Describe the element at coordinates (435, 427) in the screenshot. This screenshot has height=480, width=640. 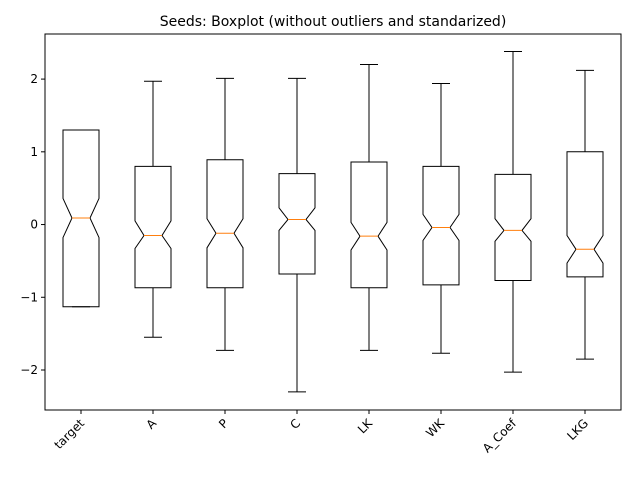
I see `x-tick-label: WK` at that location.